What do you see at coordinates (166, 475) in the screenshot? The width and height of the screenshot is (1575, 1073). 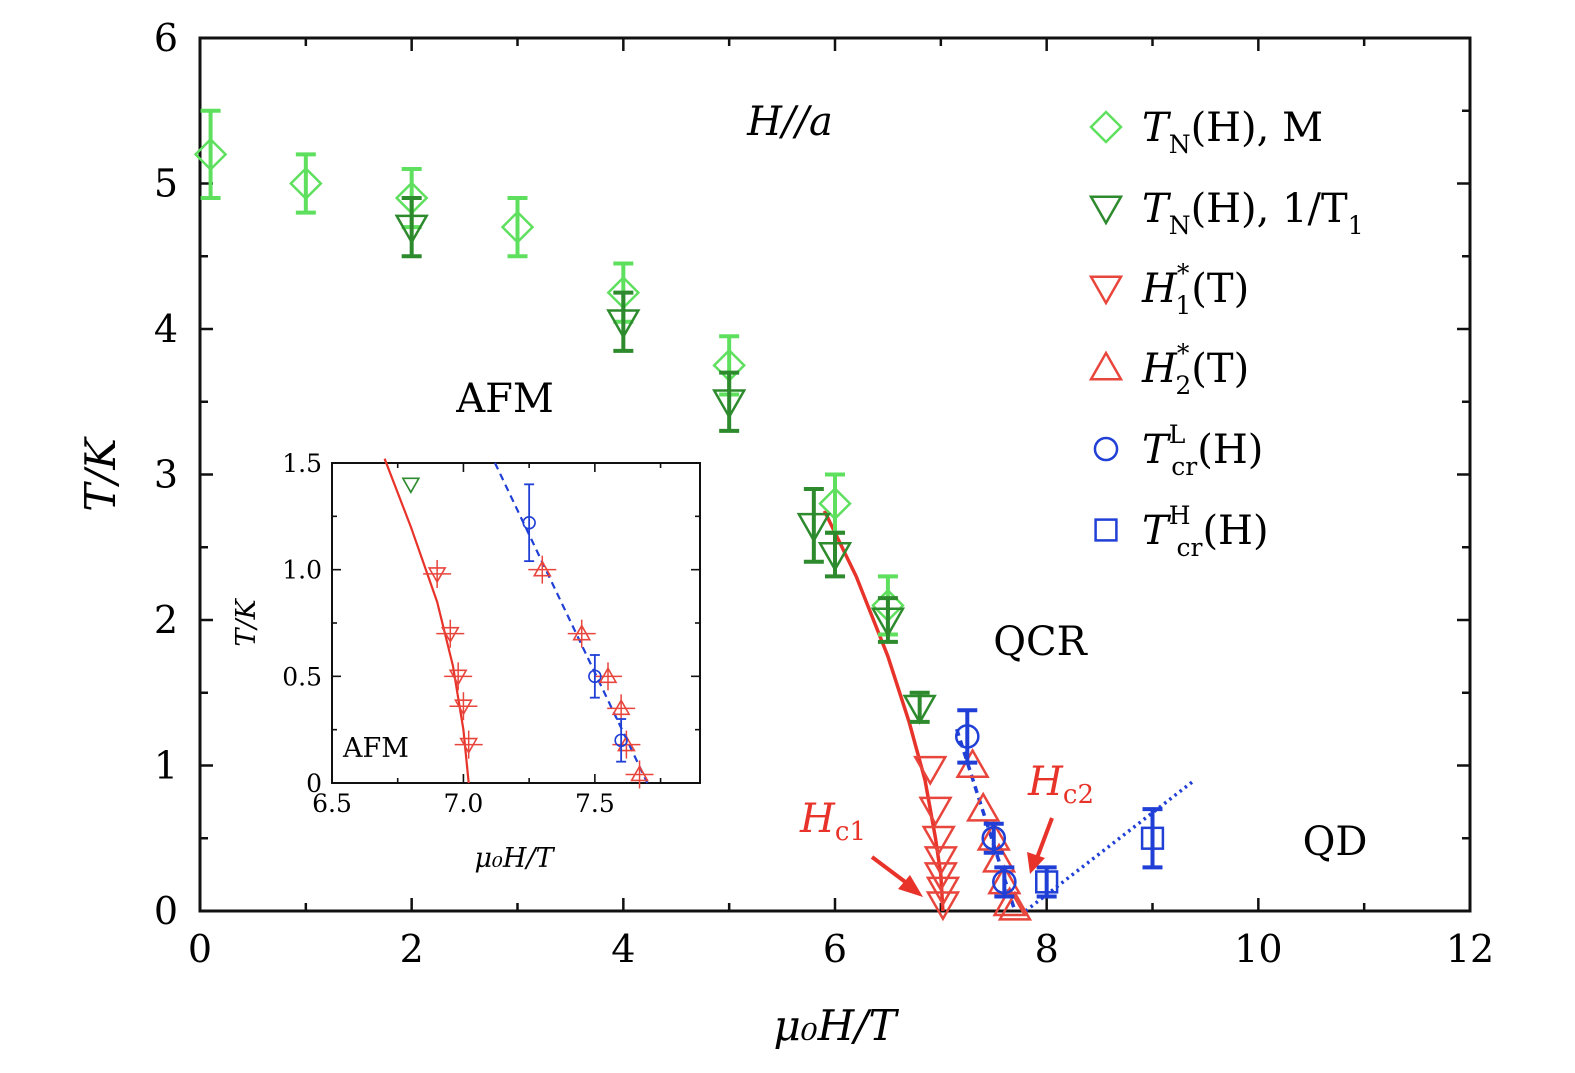 I see `y-tick-label: 3` at bounding box center [166, 475].